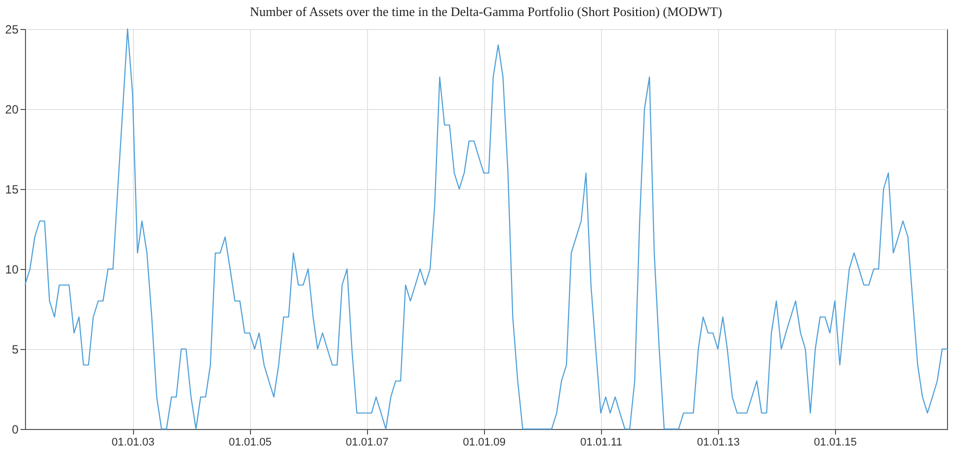 The height and width of the screenshot is (461, 961). I want to click on x-tick-label: 01.01.13, so click(718, 442).